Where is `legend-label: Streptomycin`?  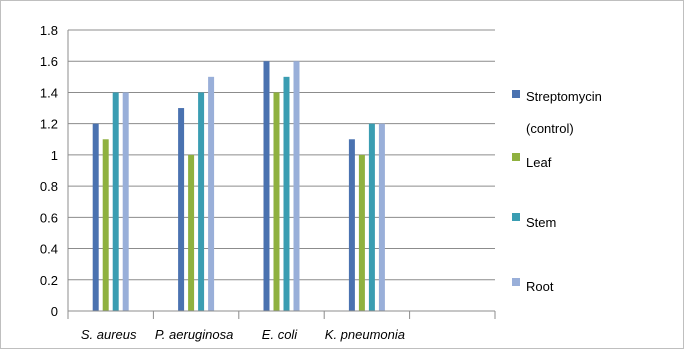 legend-label: Streptomycin is located at coordinates (564, 96).